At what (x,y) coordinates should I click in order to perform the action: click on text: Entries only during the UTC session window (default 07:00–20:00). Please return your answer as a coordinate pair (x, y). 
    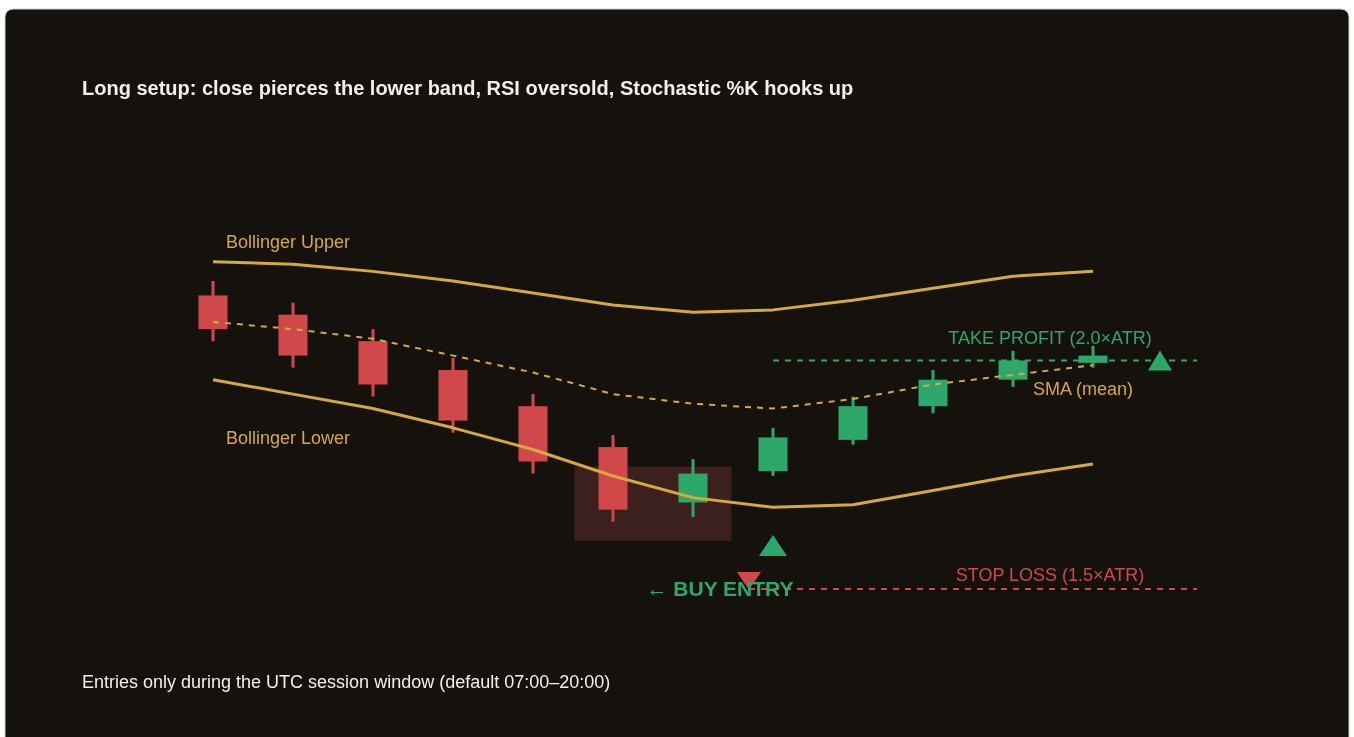
    Looking at the image, I should click on (346, 682).